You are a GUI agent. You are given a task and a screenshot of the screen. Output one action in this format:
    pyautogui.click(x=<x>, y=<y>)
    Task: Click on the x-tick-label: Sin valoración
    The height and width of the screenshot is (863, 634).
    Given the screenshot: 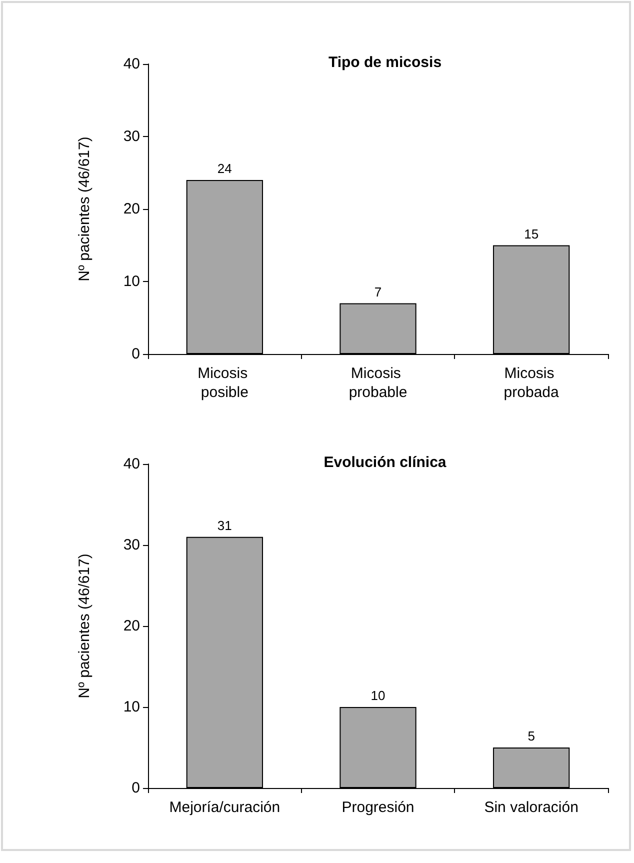 What is the action you would take?
    pyautogui.click(x=531, y=807)
    